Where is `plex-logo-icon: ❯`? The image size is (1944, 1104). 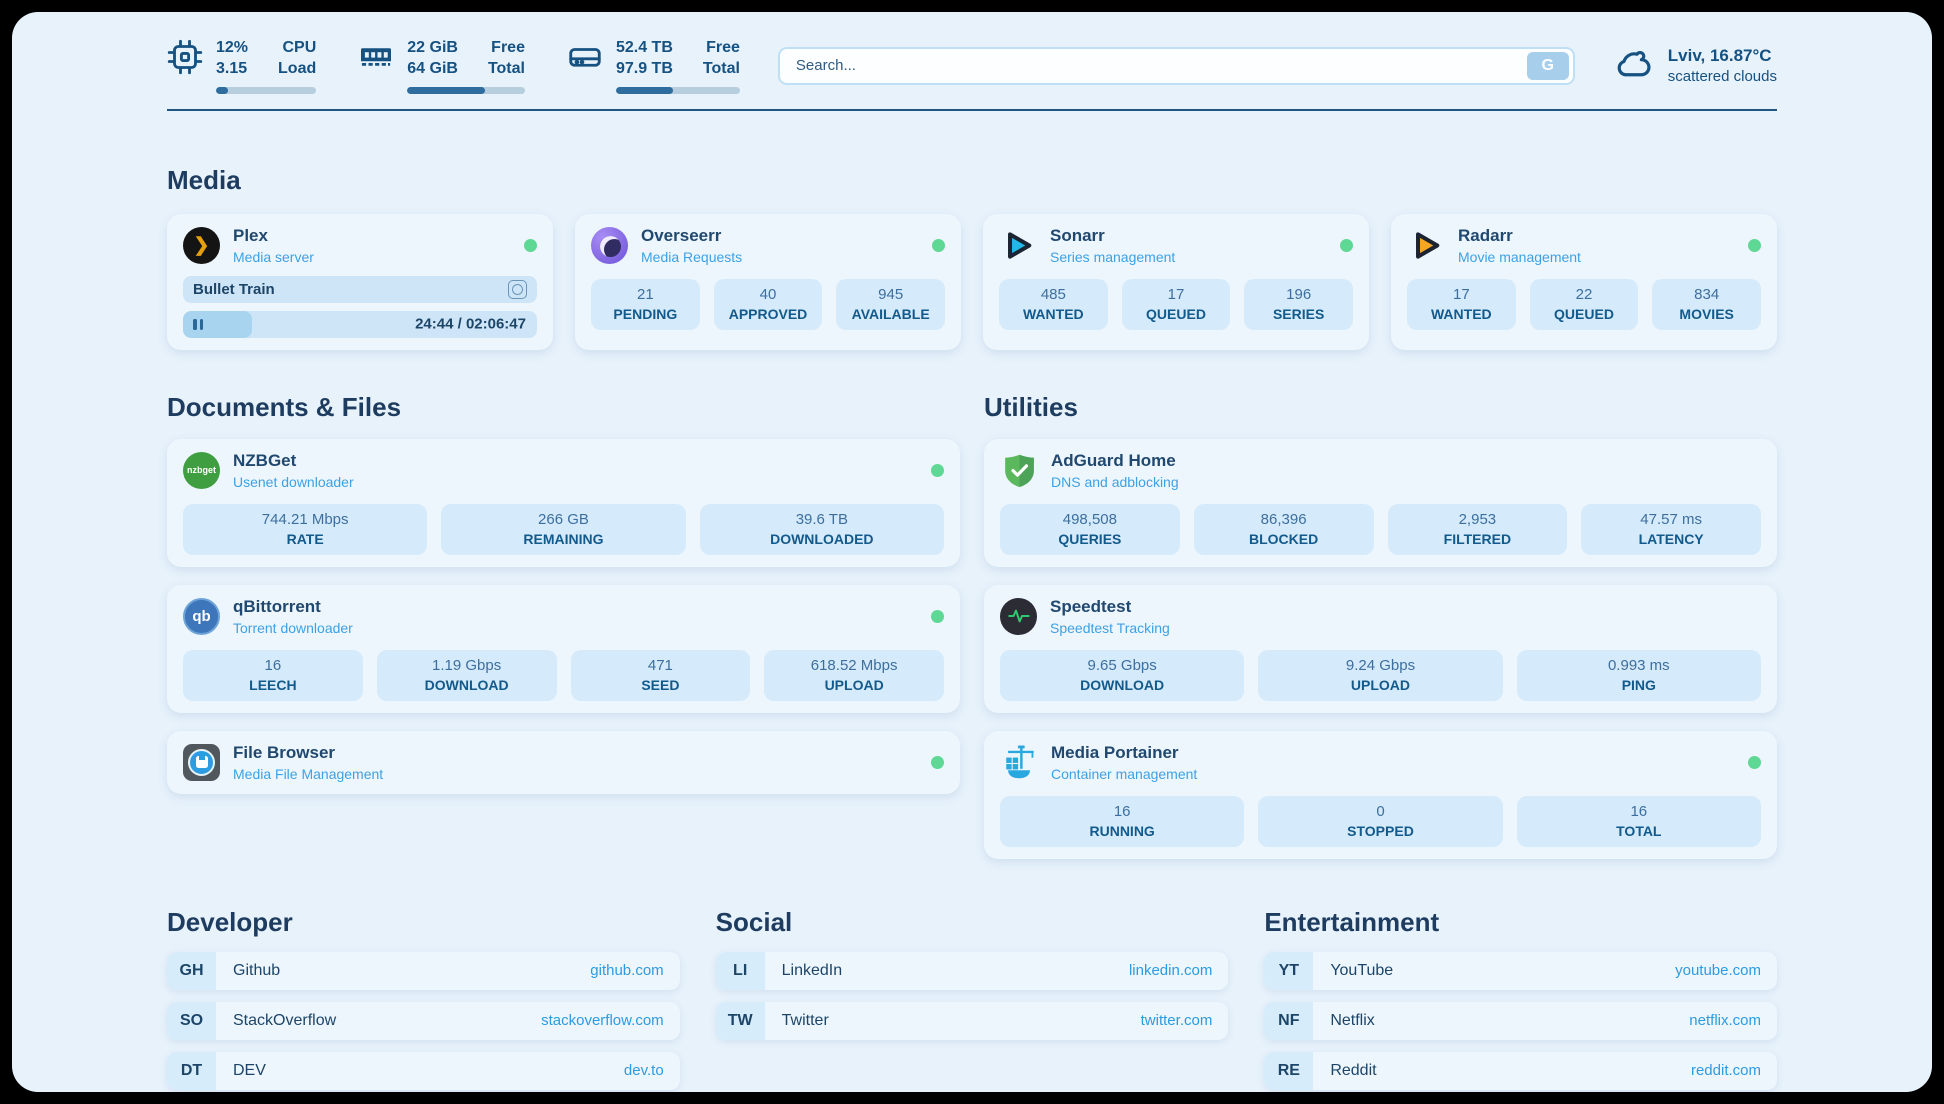 plex-logo-icon: ❯ is located at coordinates (201, 245).